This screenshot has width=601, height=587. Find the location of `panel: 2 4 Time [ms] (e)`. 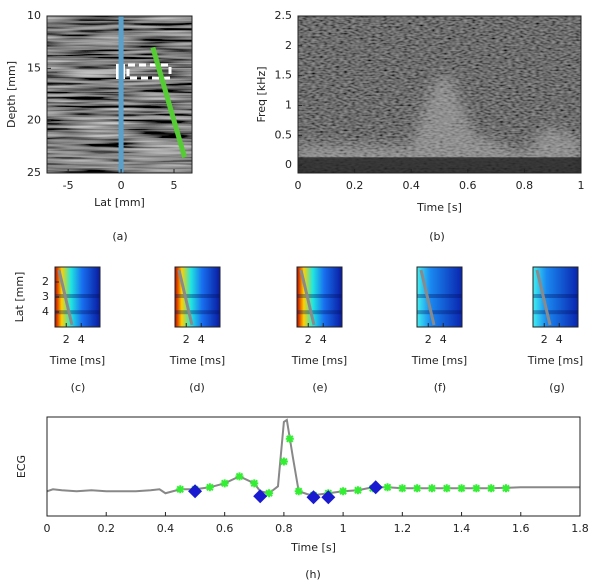

panel: 2 4 Time [ms] (e) is located at coordinates (319, 330).